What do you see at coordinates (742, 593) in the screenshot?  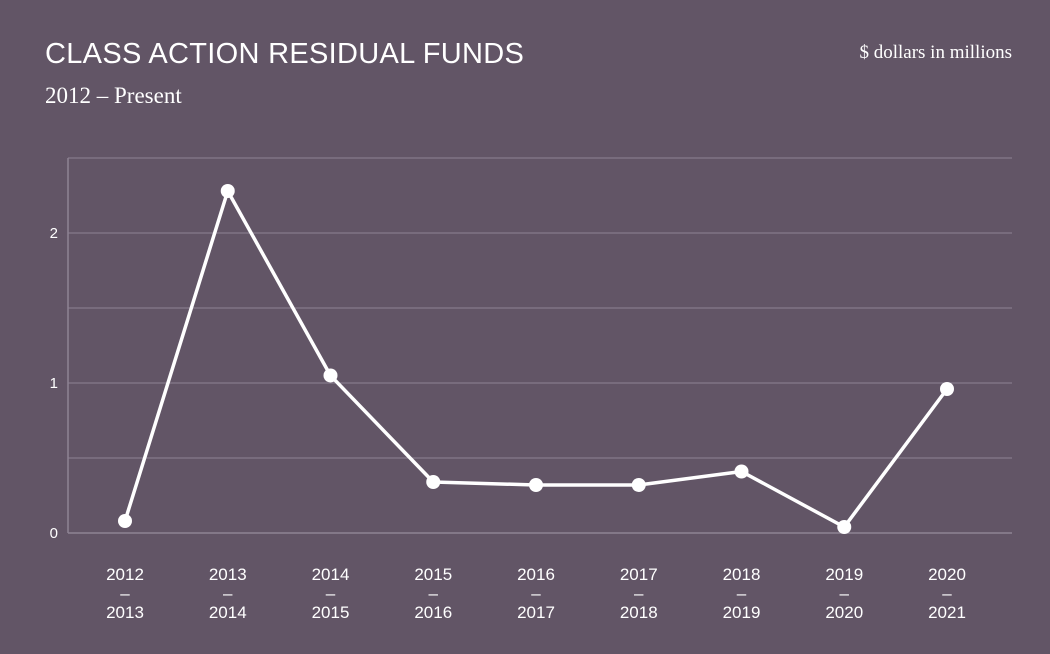 I see `x-tick-label: 2018–2019` at bounding box center [742, 593].